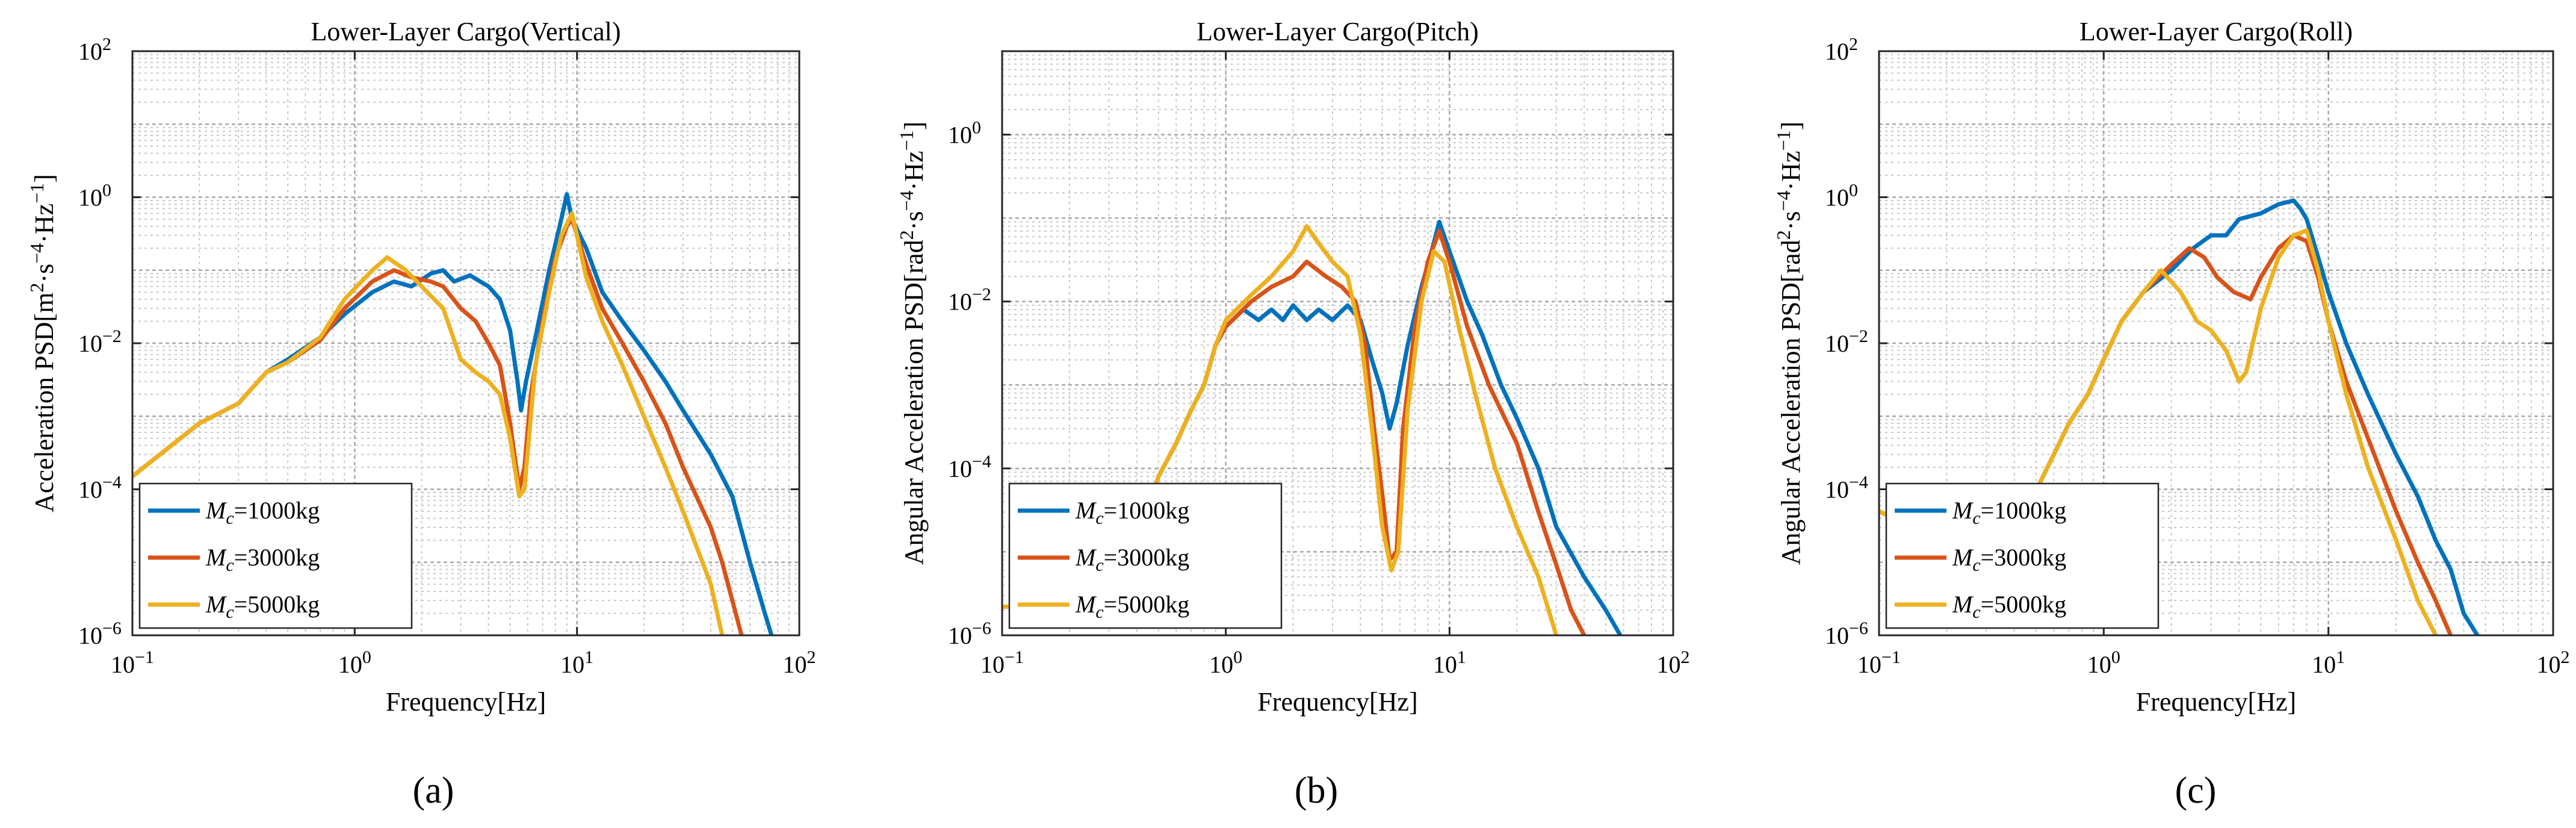 The width and height of the screenshot is (2576, 828). I want to click on y-axis-label: Acceleration PSD[m2·s−4·Hz−1], so click(42, 343).